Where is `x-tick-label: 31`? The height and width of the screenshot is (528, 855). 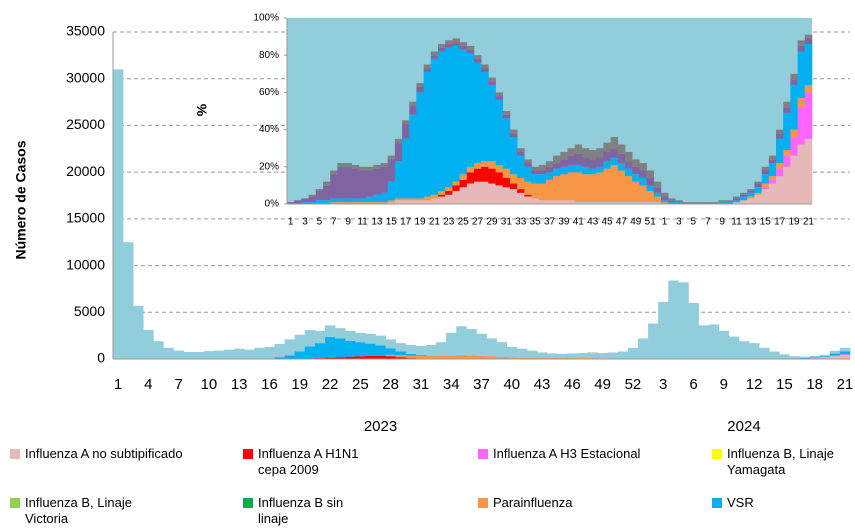
x-tick-label: 31 is located at coordinates (421, 384).